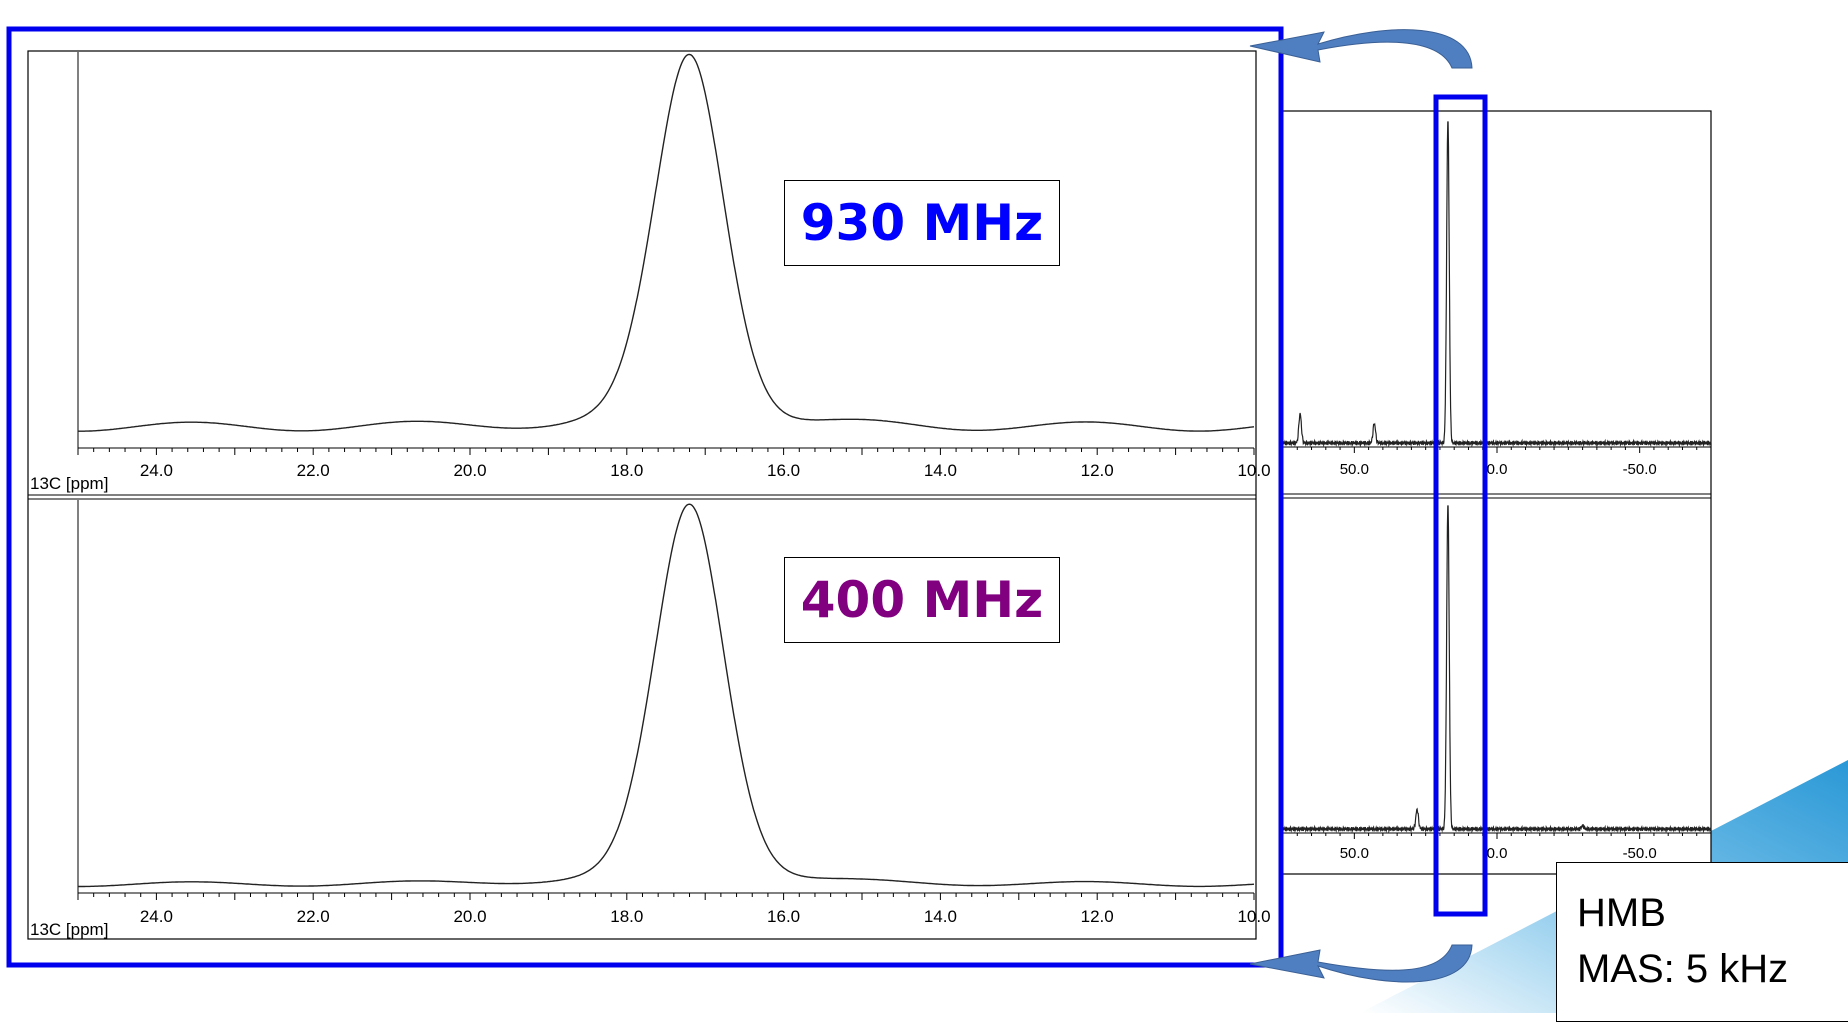 This screenshot has width=1848, height=1022. I want to click on sample-name: HMB, so click(1621, 913).